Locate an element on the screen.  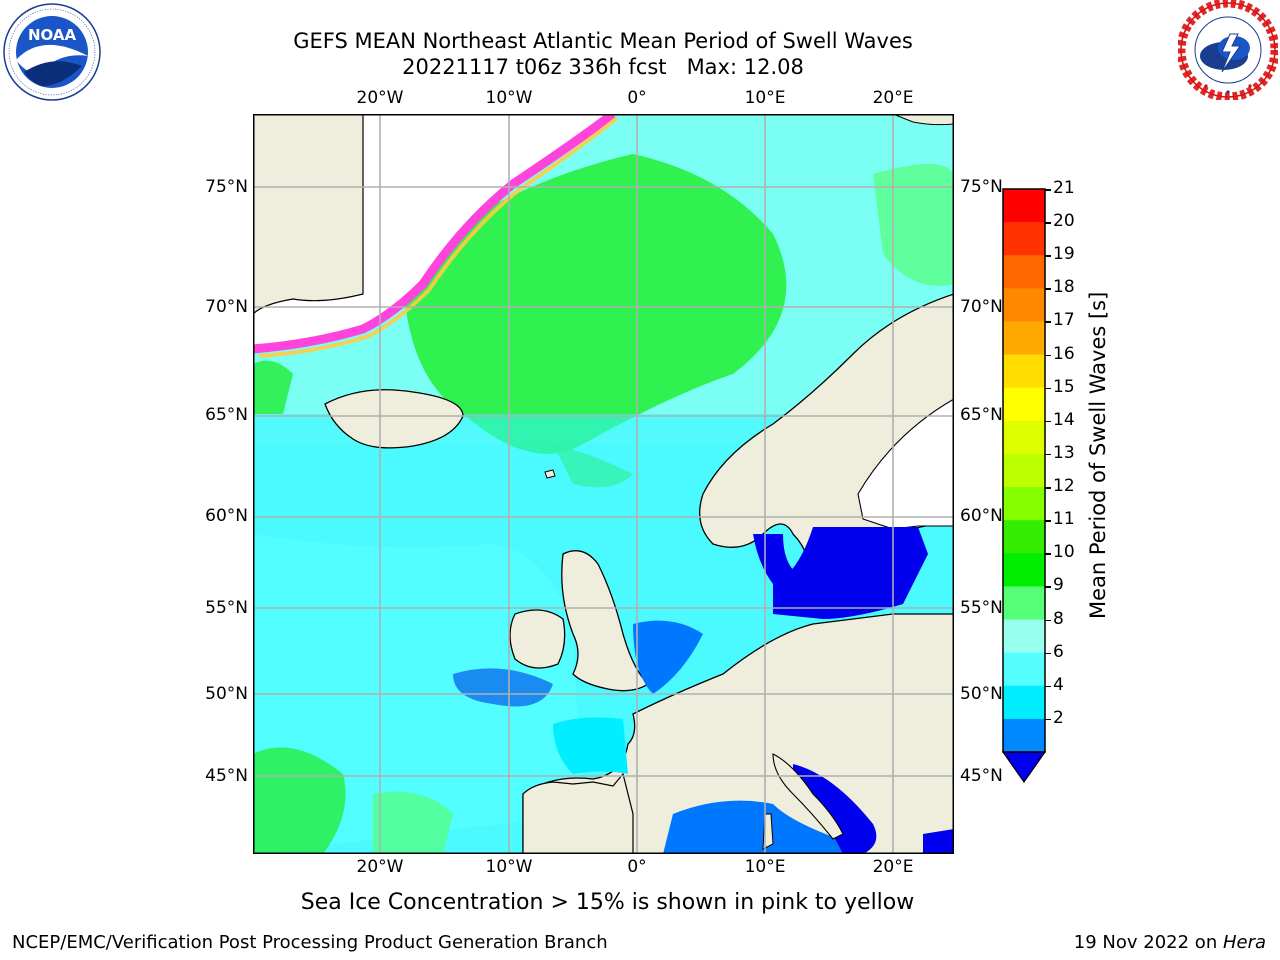
colorbar-tick-label: 20 is located at coordinates (1064, 221).